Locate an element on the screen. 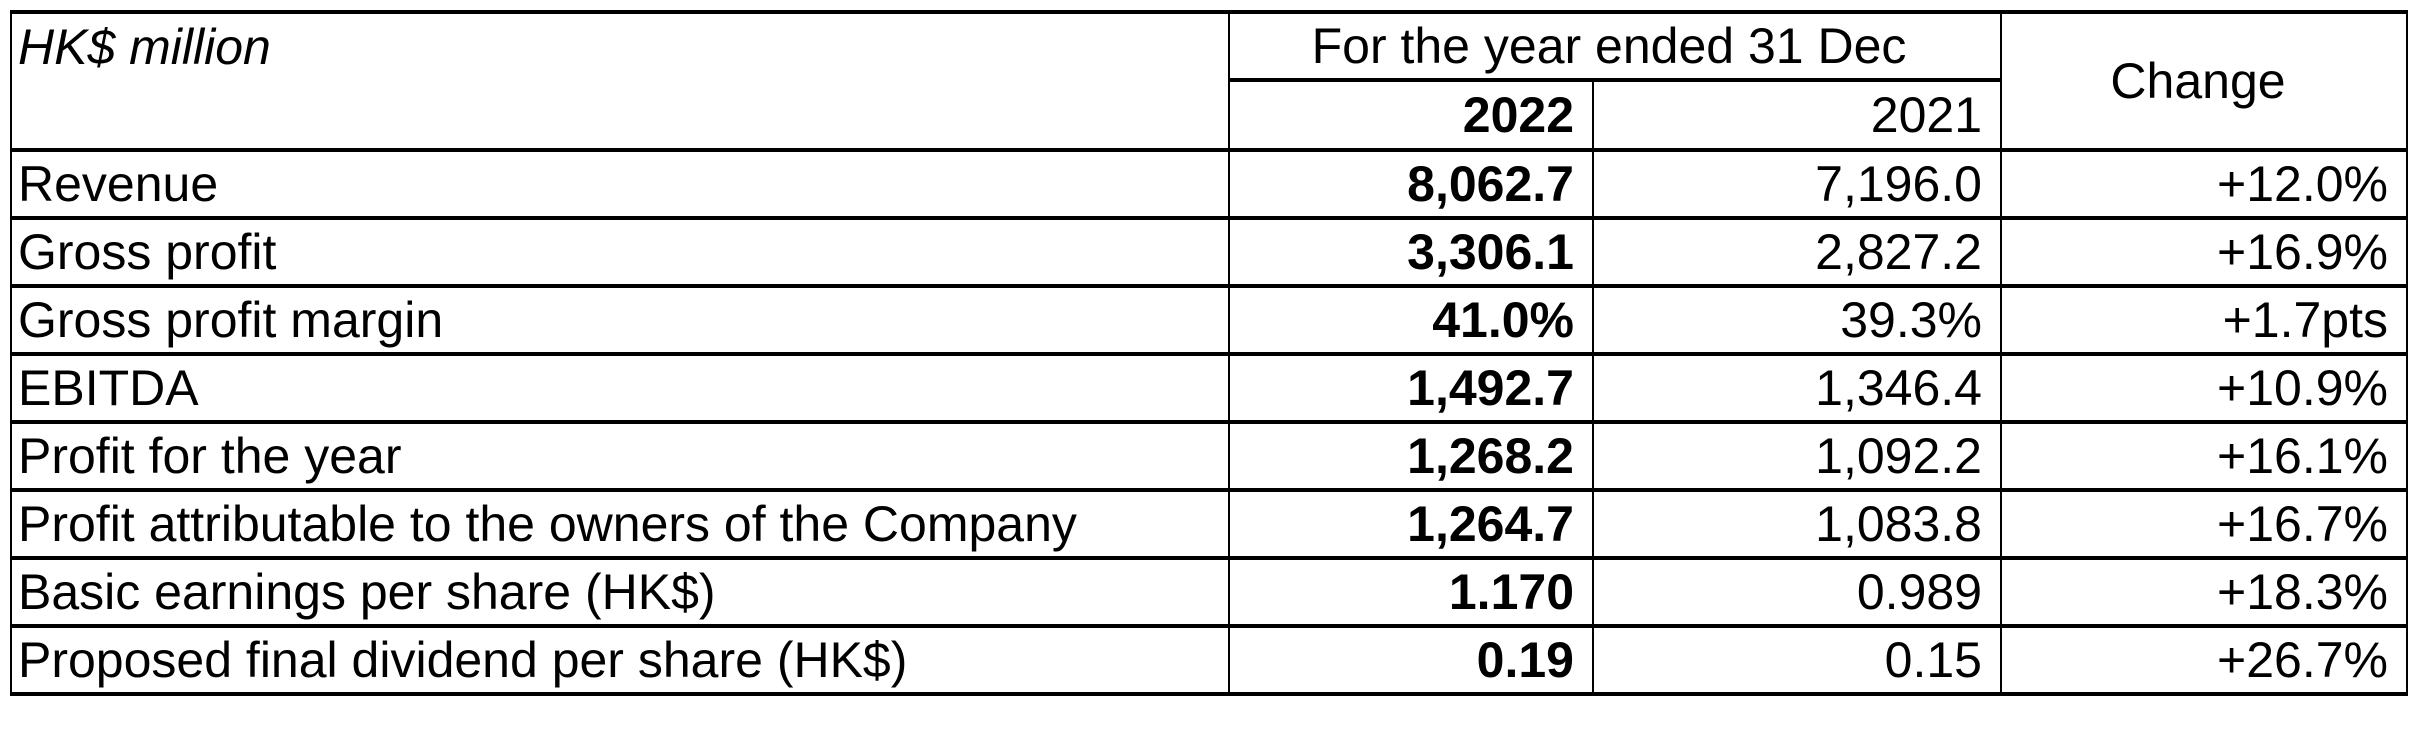  cell-prior: 2,827.2 is located at coordinates (1797, 252).